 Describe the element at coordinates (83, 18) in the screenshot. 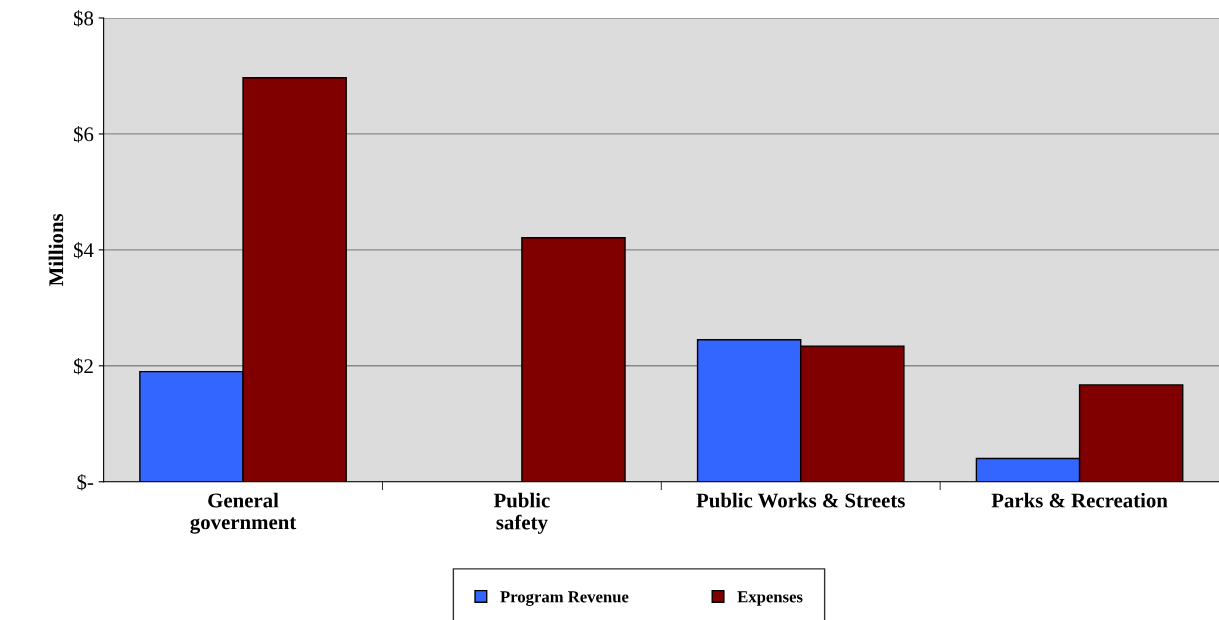

I see `y-tick-label: $8` at that location.